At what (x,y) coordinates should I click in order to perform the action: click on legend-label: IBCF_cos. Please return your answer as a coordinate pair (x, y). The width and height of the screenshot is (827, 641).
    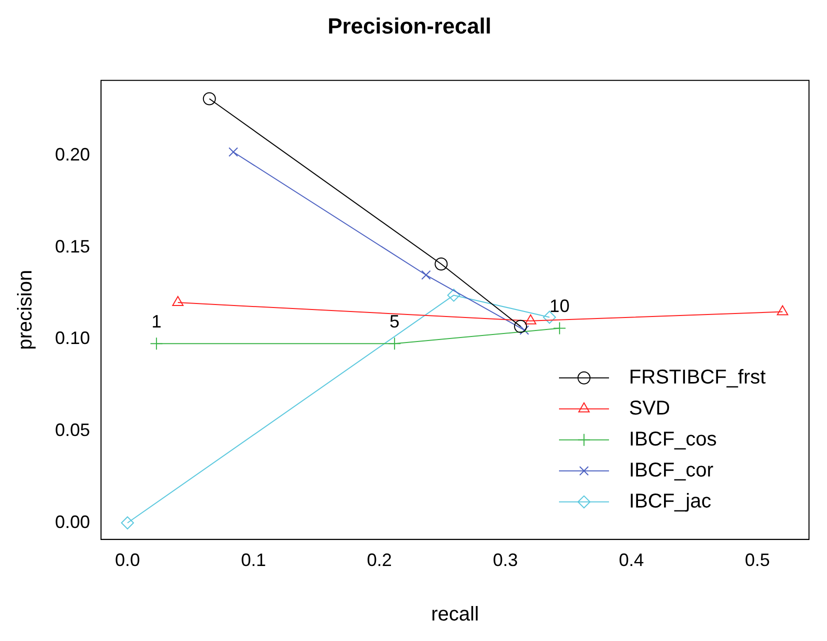
    Looking at the image, I should click on (673, 439).